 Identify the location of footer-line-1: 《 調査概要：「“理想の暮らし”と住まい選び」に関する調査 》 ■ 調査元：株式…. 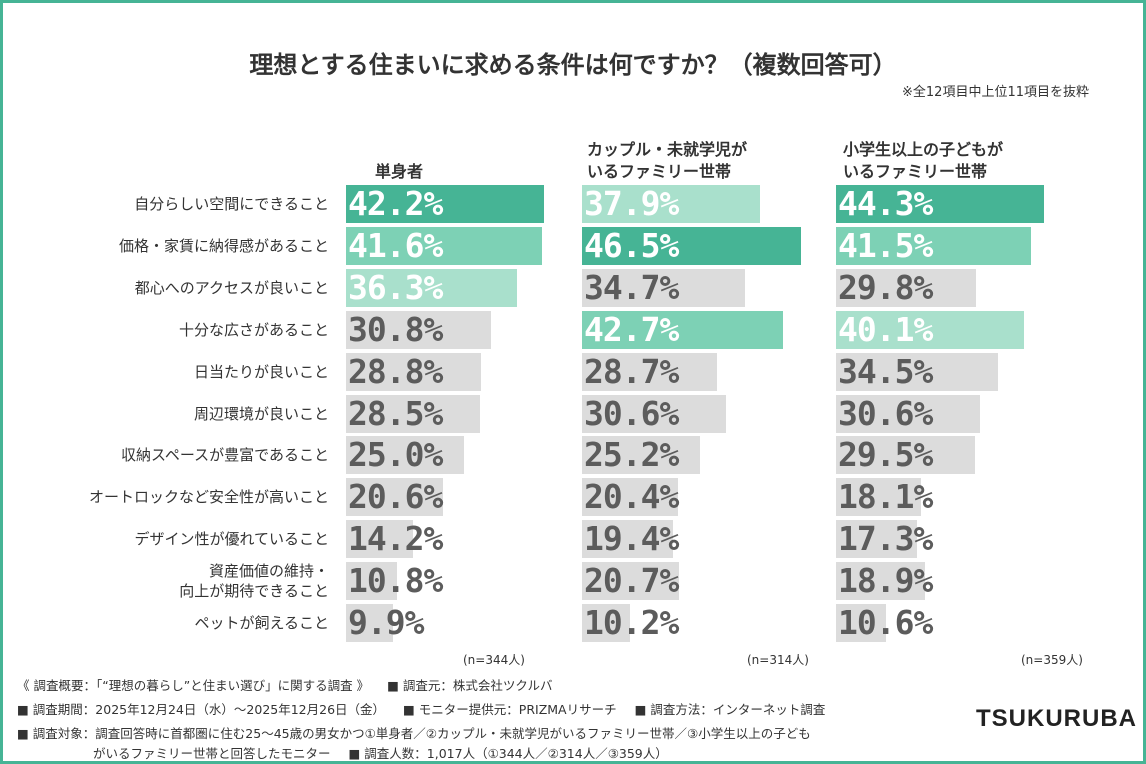
(292, 684).